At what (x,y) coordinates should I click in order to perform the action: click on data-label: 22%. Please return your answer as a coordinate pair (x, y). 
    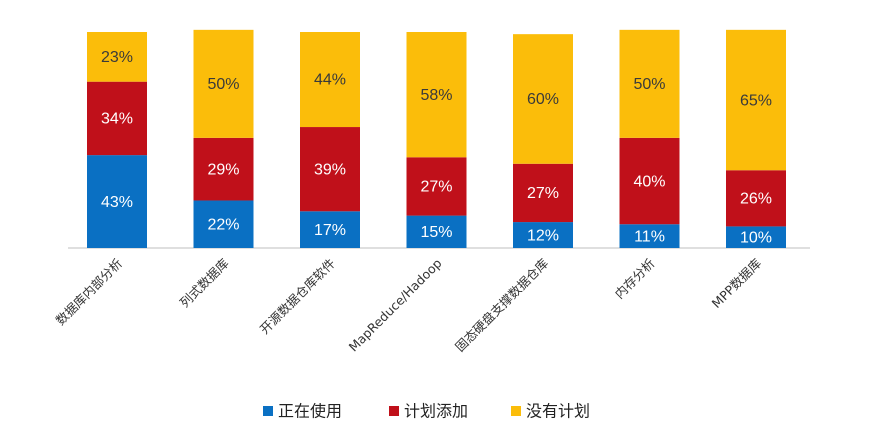
    Looking at the image, I should click on (223, 224).